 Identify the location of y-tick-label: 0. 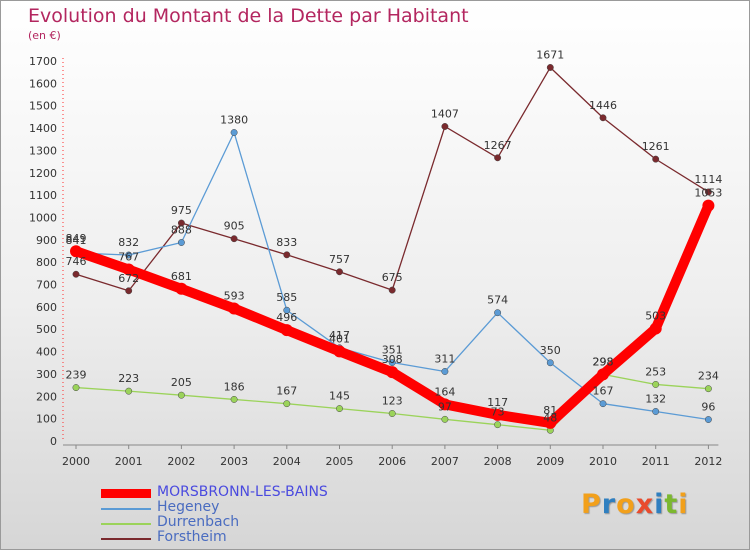
(53, 441).